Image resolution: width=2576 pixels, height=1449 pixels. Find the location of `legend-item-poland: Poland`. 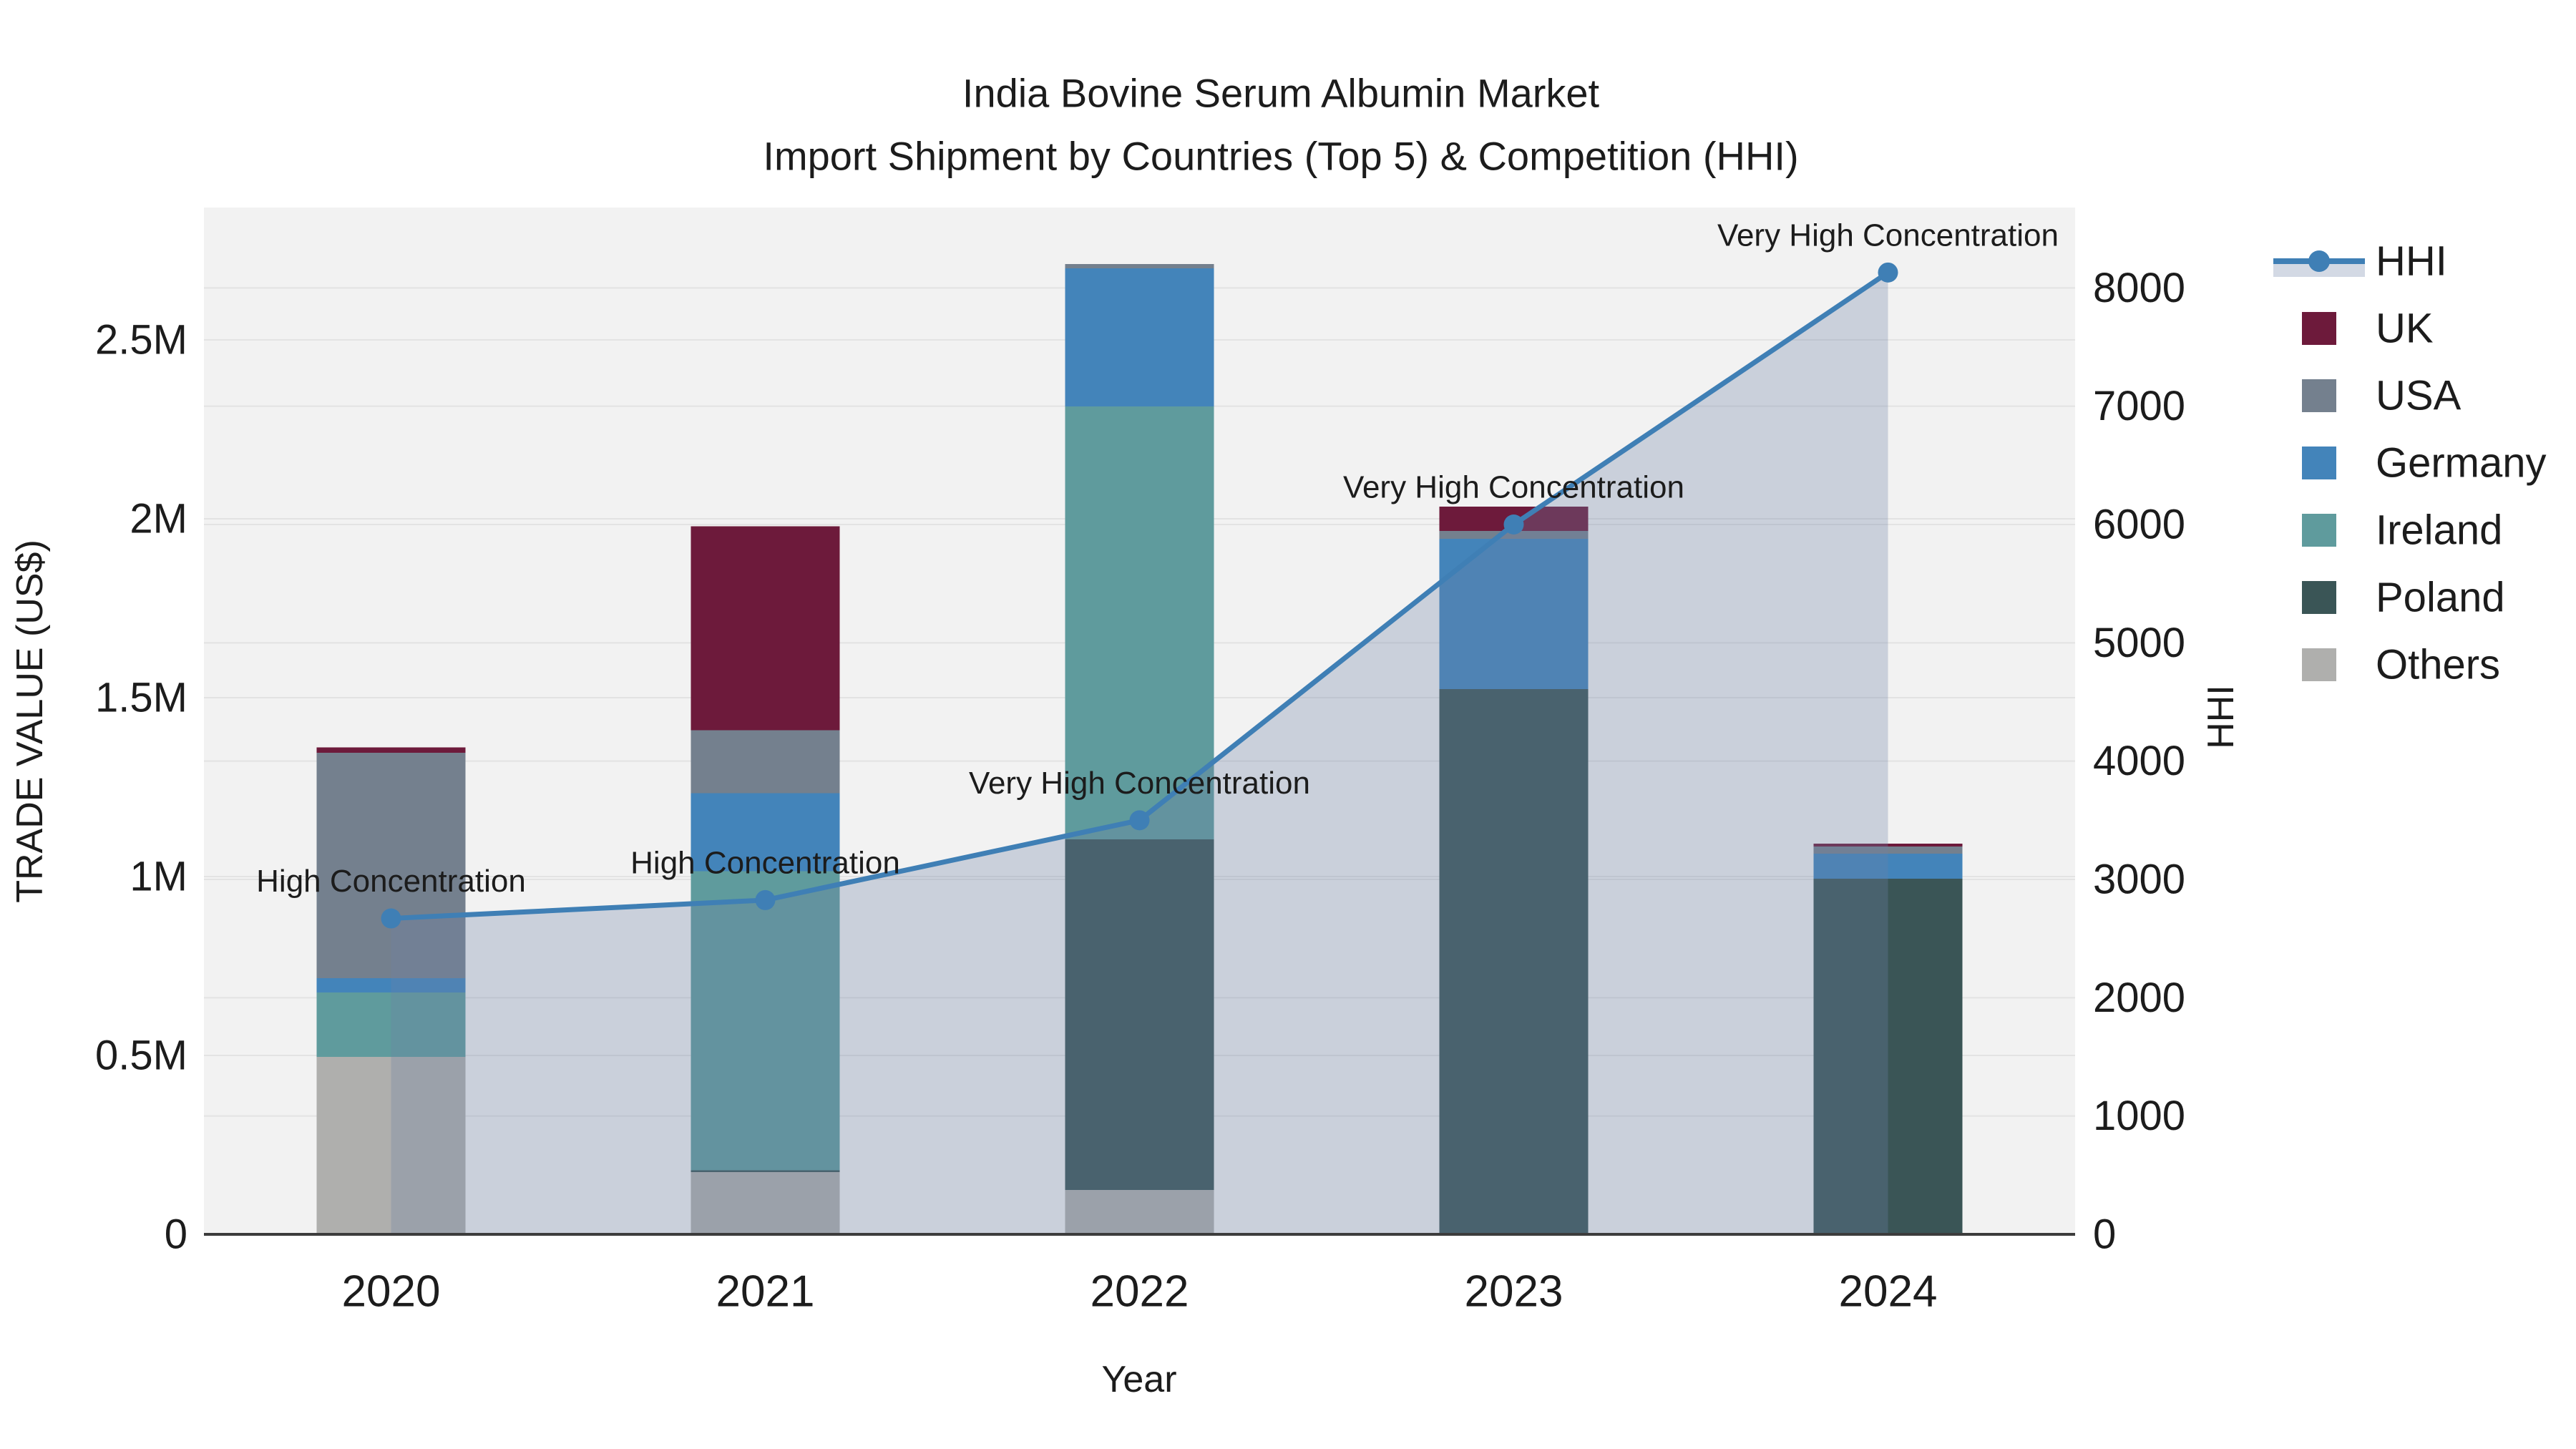

legend-item-poland: Poland is located at coordinates (2403, 598).